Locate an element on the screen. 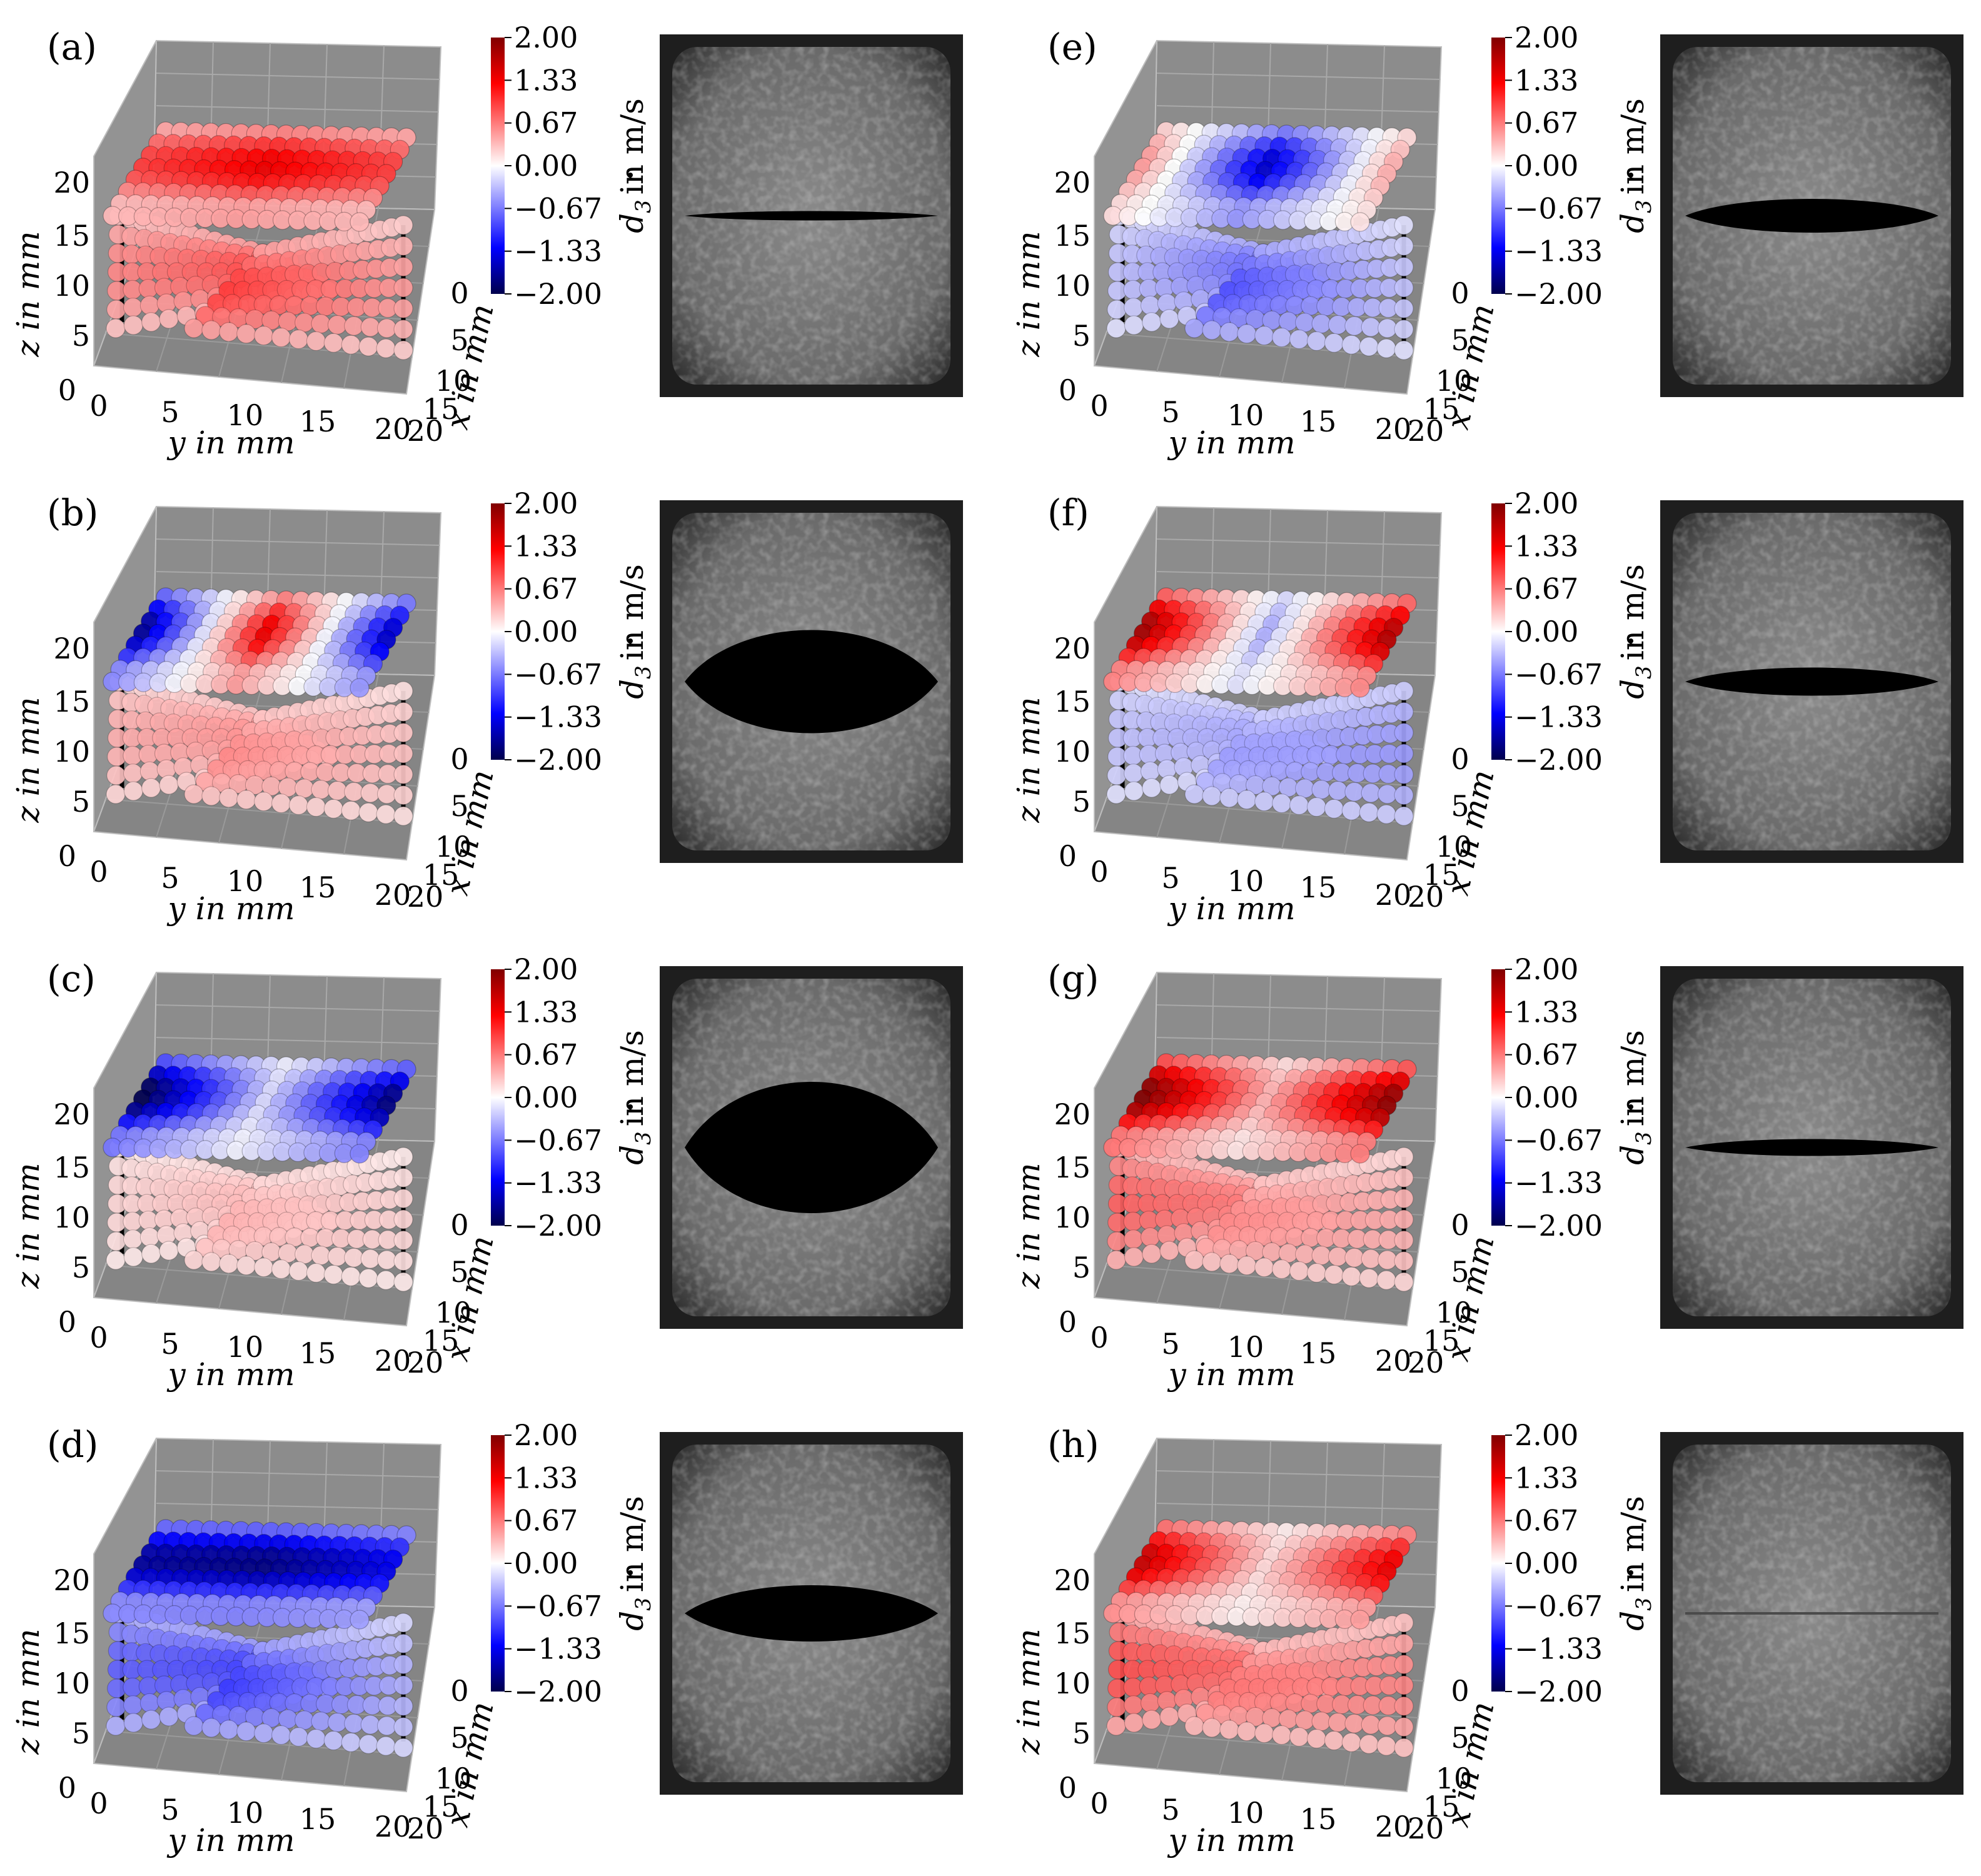 The height and width of the screenshot is (1876, 1981). y-tick: 5 is located at coordinates (1170, 878).